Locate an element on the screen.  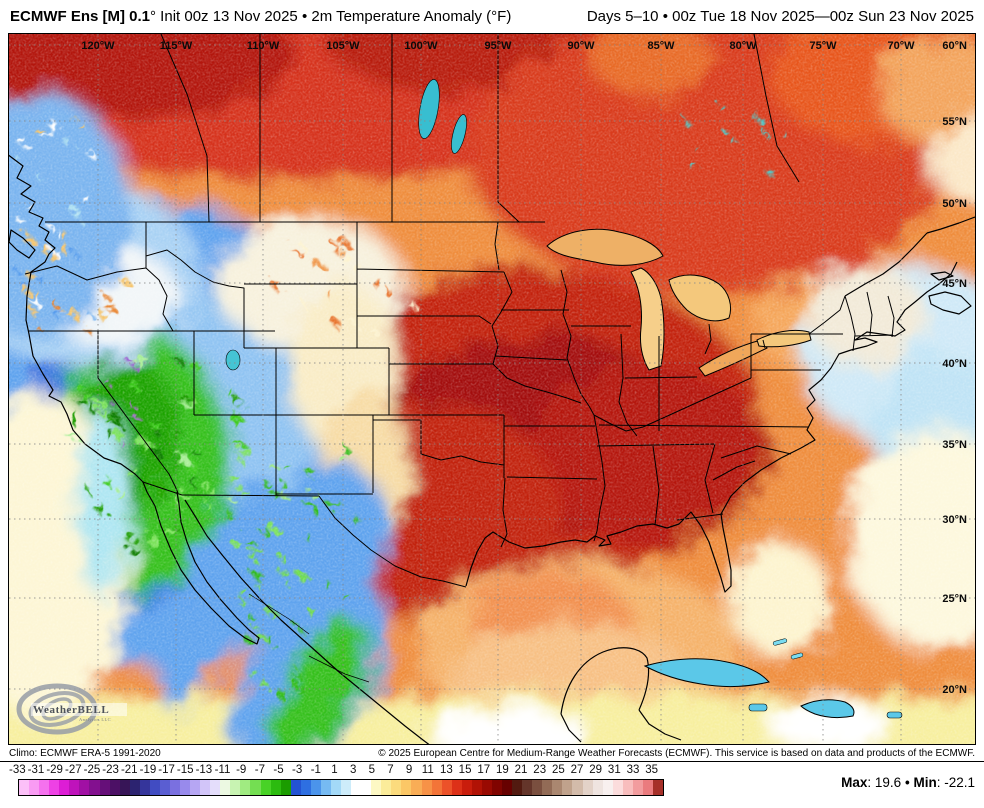
lat-label: 55°N is located at coordinates (954, 122).